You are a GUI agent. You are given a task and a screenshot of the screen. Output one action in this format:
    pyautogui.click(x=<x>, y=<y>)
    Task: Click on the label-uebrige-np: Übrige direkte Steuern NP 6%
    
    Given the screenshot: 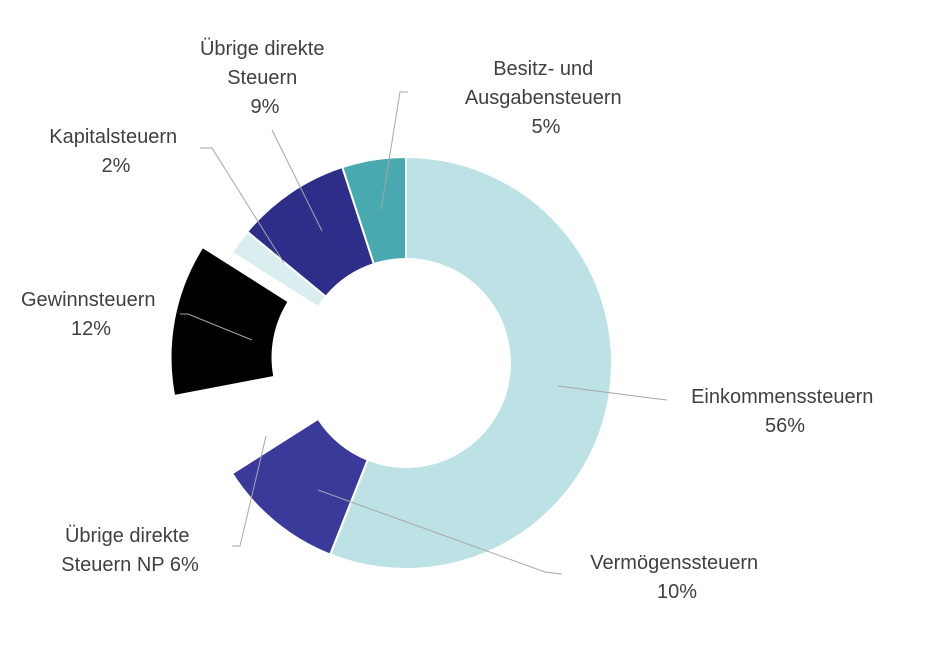 What is the action you would take?
    pyautogui.click(x=130, y=550)
    